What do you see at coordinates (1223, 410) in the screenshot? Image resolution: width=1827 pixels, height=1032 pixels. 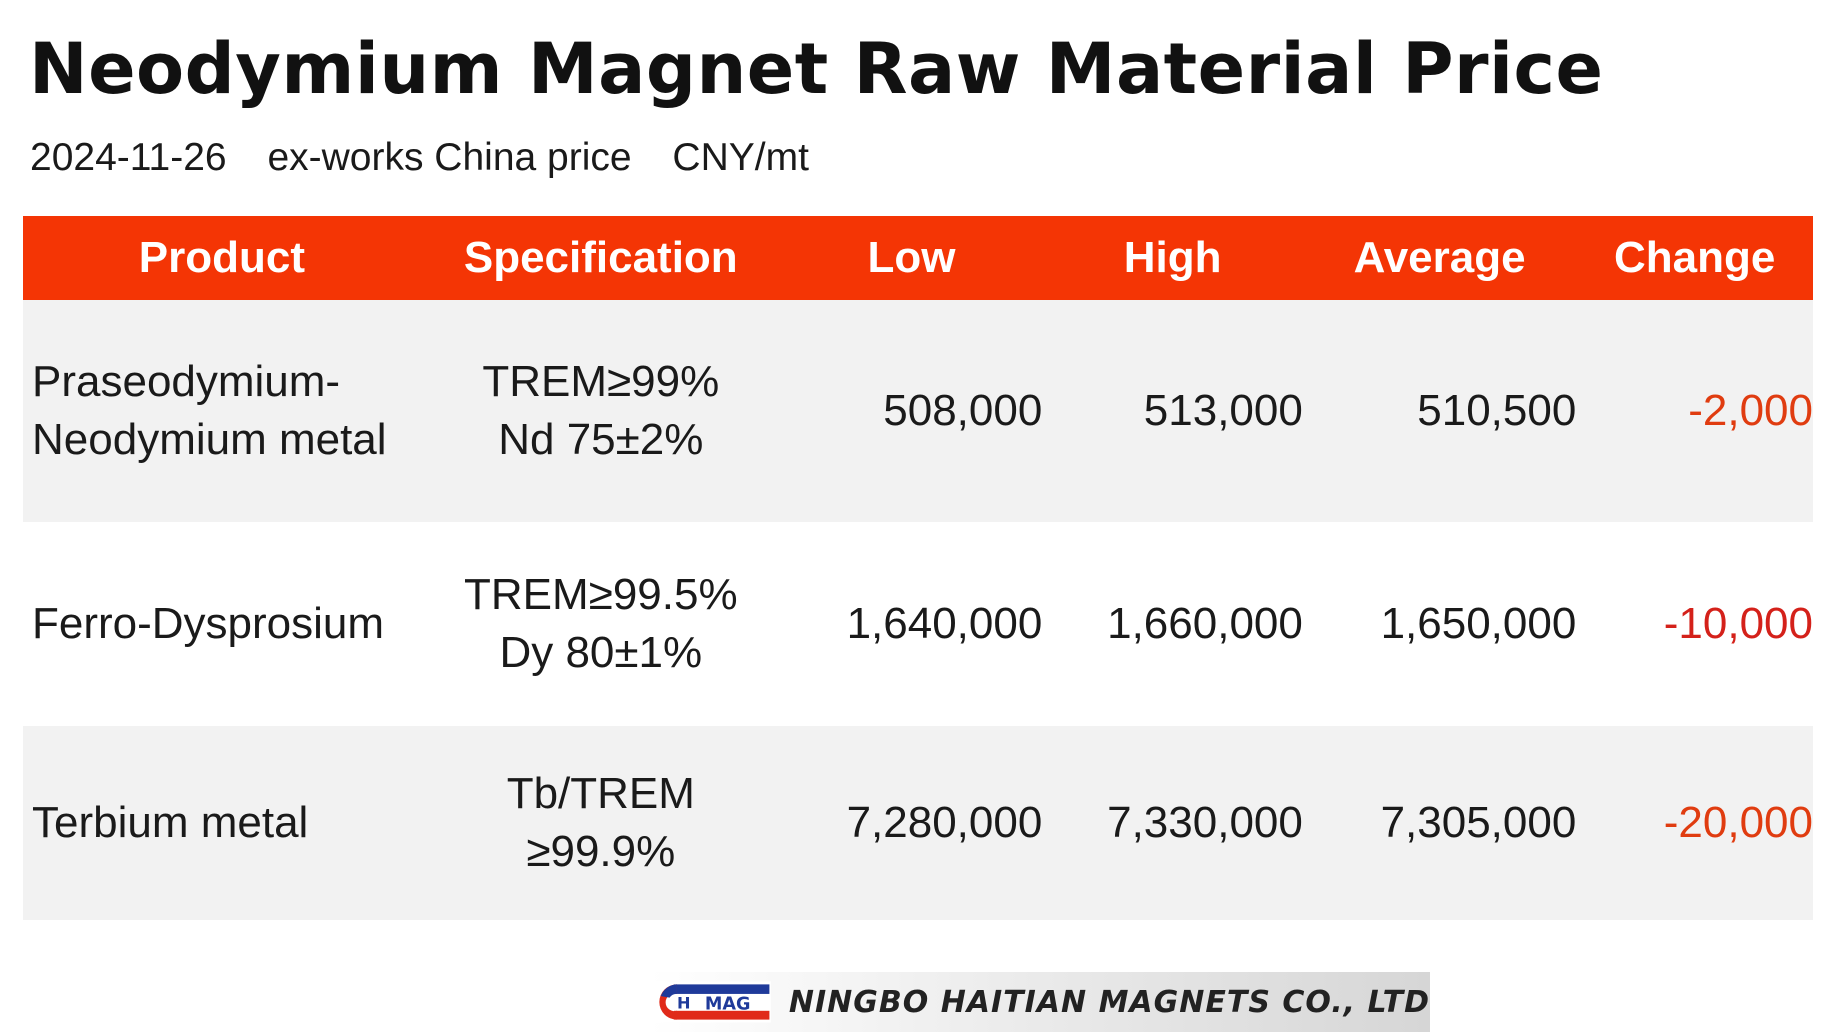 I see `high-price-cell: 513,000` at bounding box center [1223, 410].